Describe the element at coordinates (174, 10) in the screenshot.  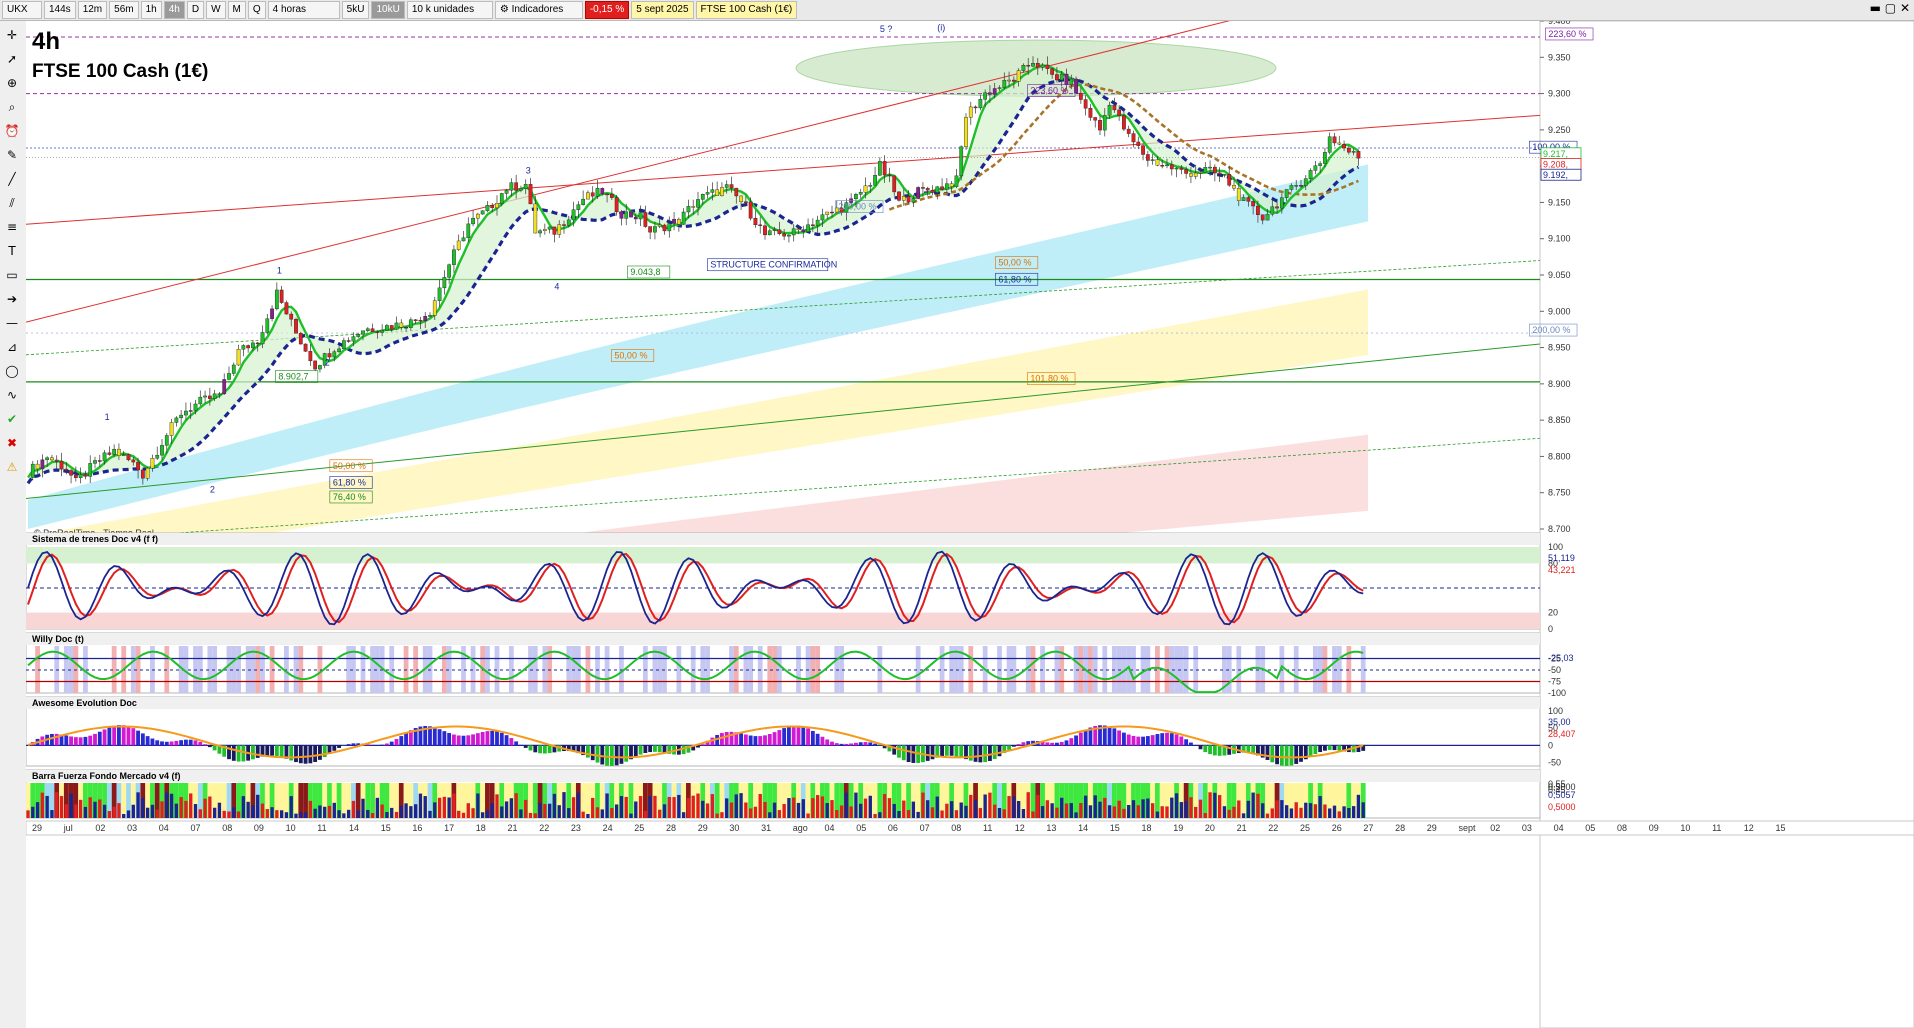
I see `tf-4h: 4h` at that location.